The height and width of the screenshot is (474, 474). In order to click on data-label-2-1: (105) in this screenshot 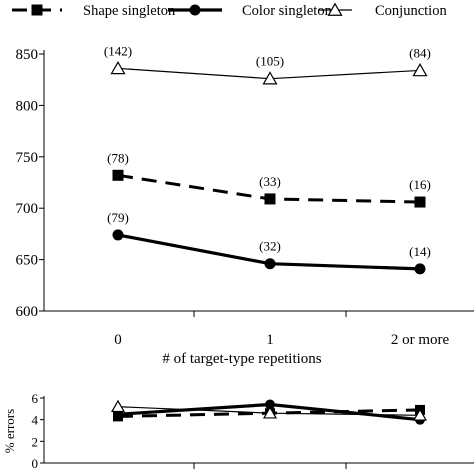, I will do `click(270, 61)`.